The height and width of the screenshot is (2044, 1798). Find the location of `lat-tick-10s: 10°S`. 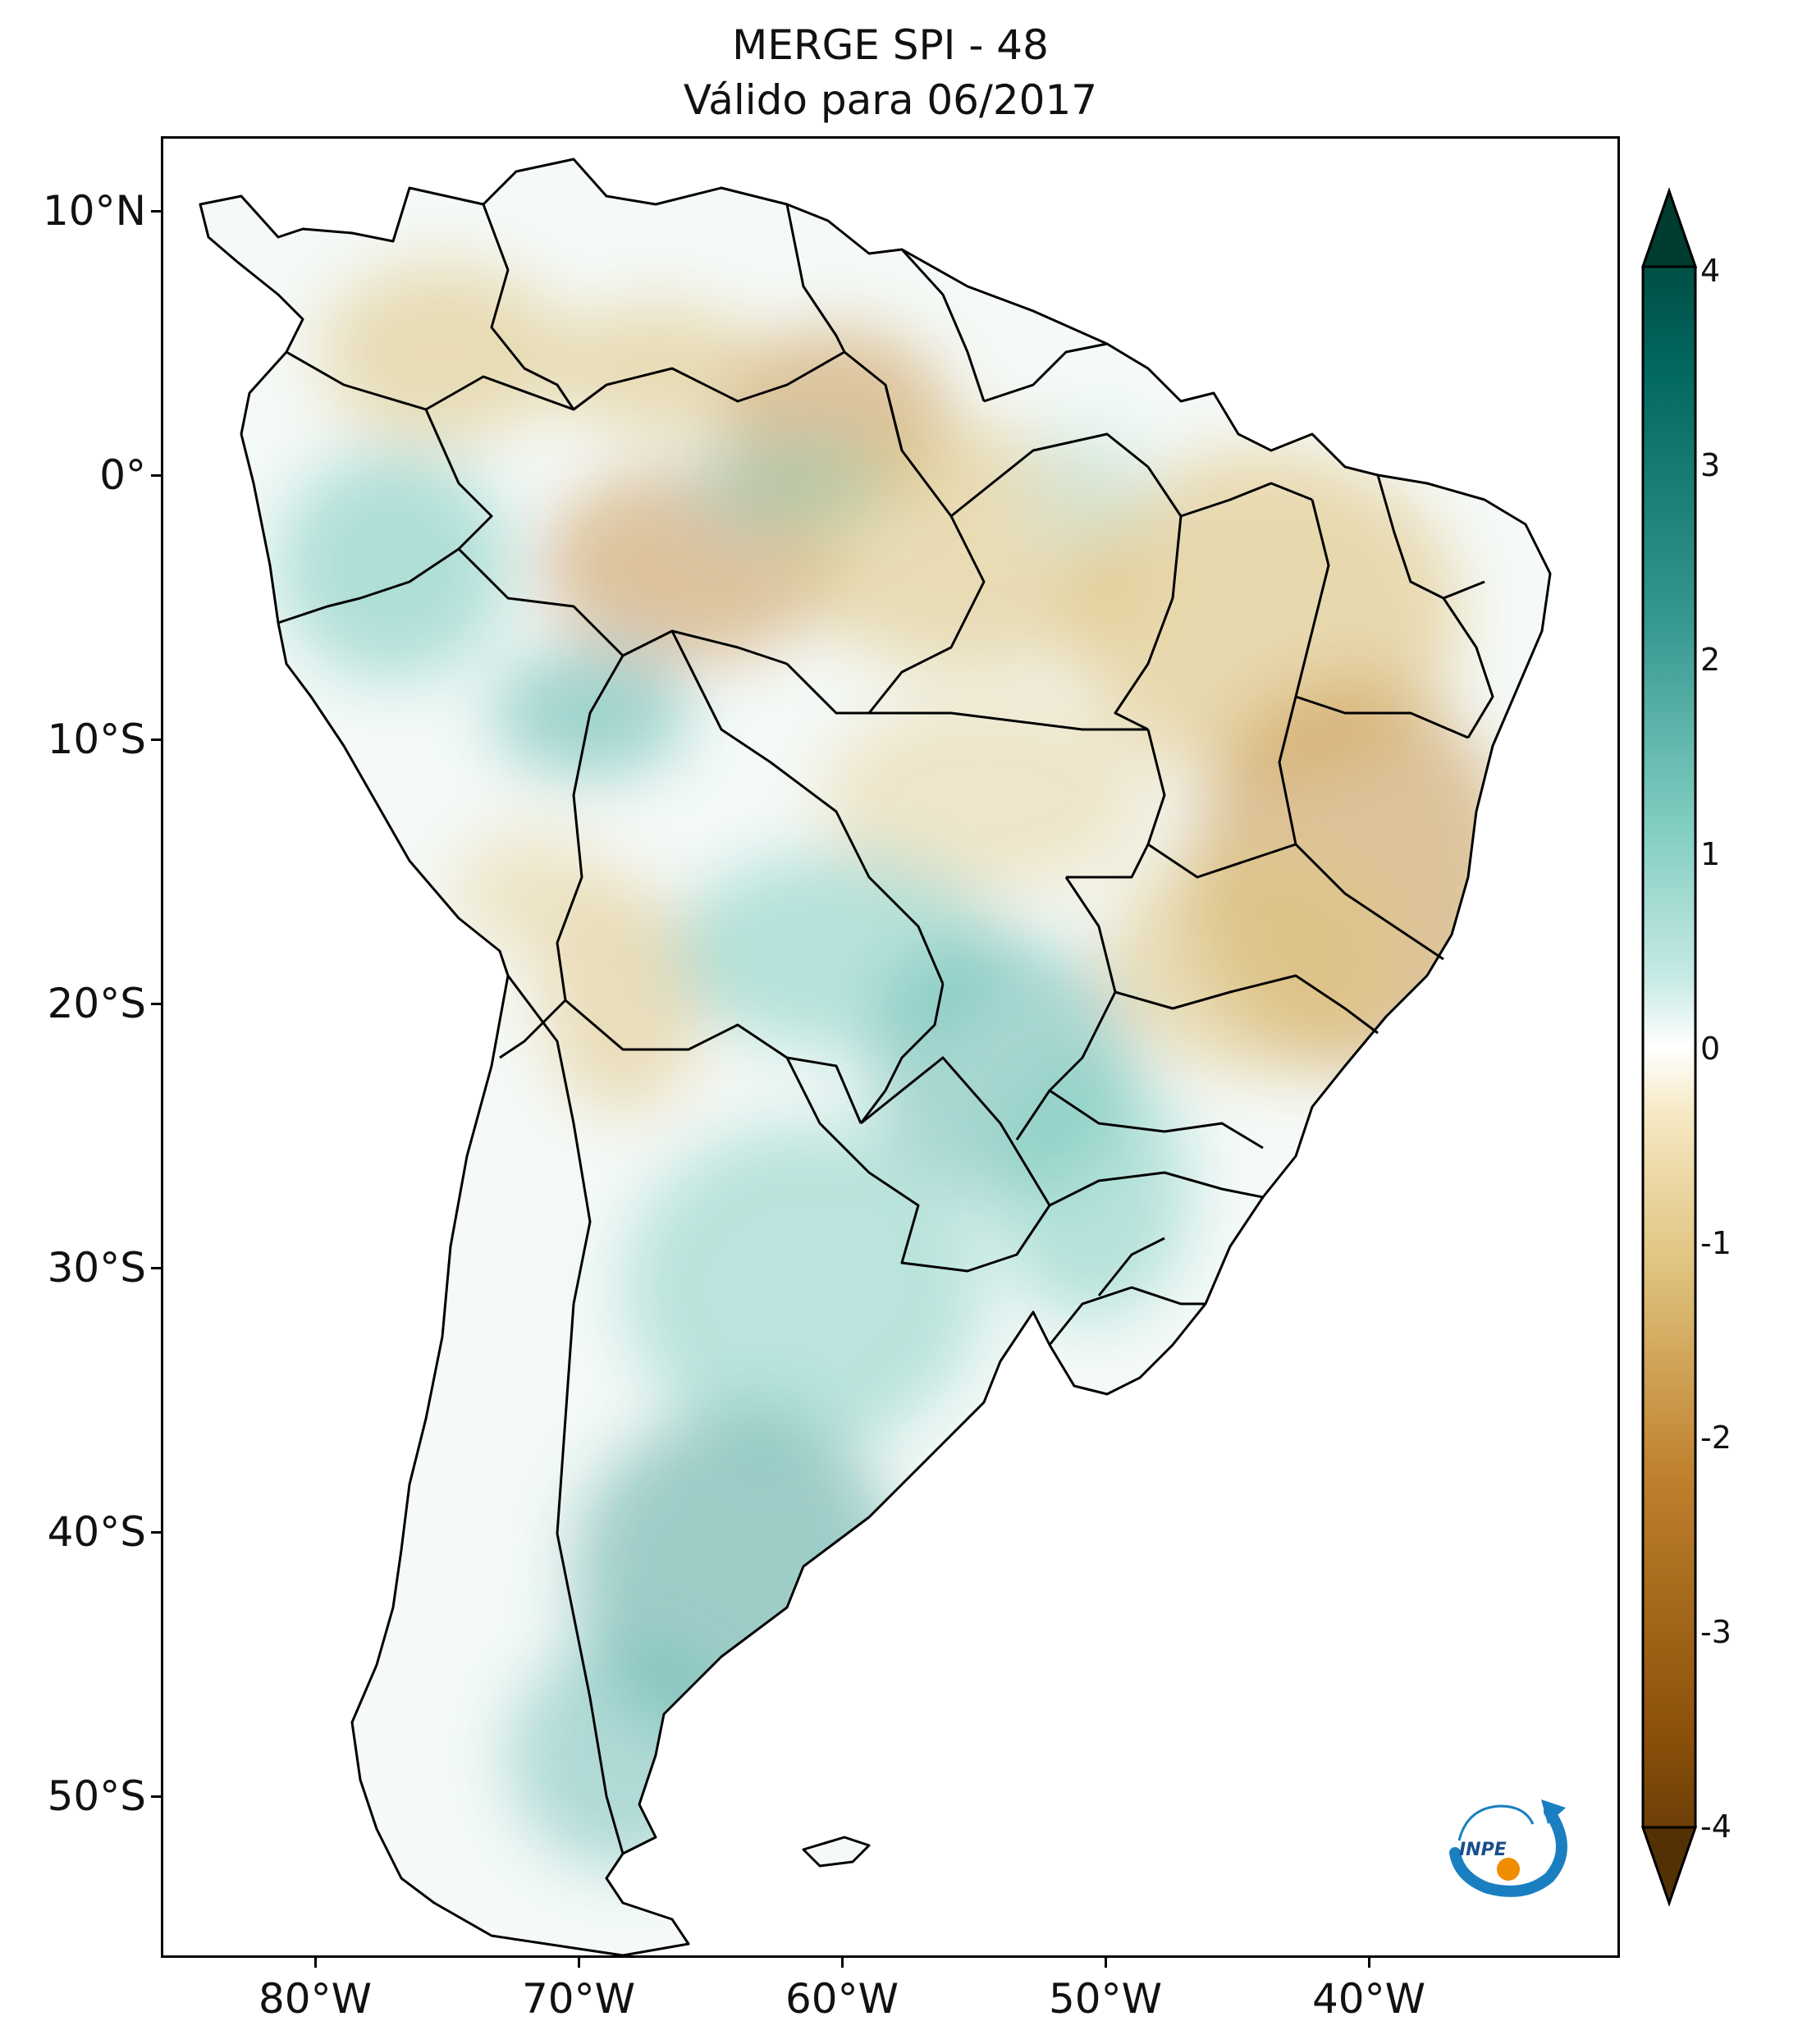

lat-tick-10s: 10°S is located at coordinates (96, 739).